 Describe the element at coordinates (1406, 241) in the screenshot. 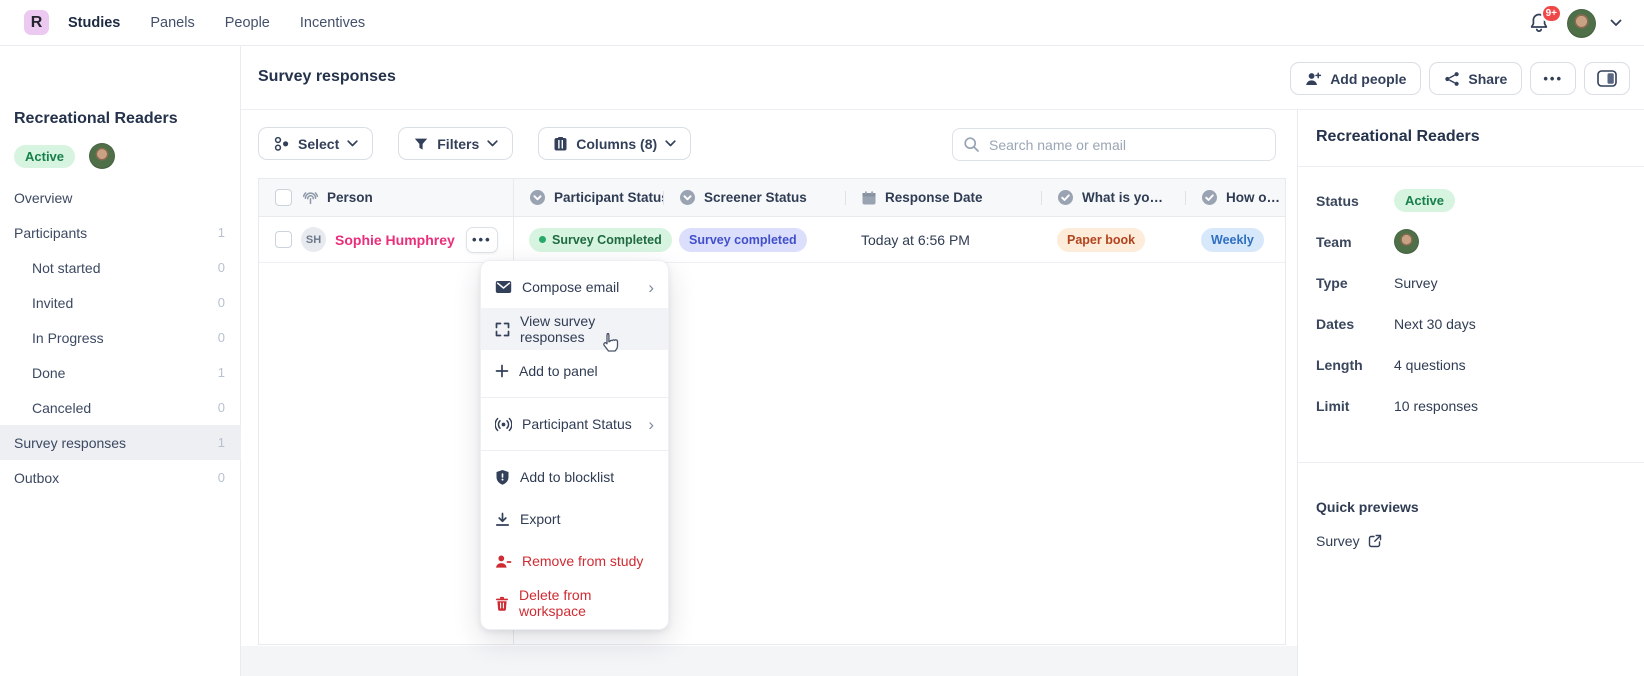

I see `team-member-avatar` at that location.